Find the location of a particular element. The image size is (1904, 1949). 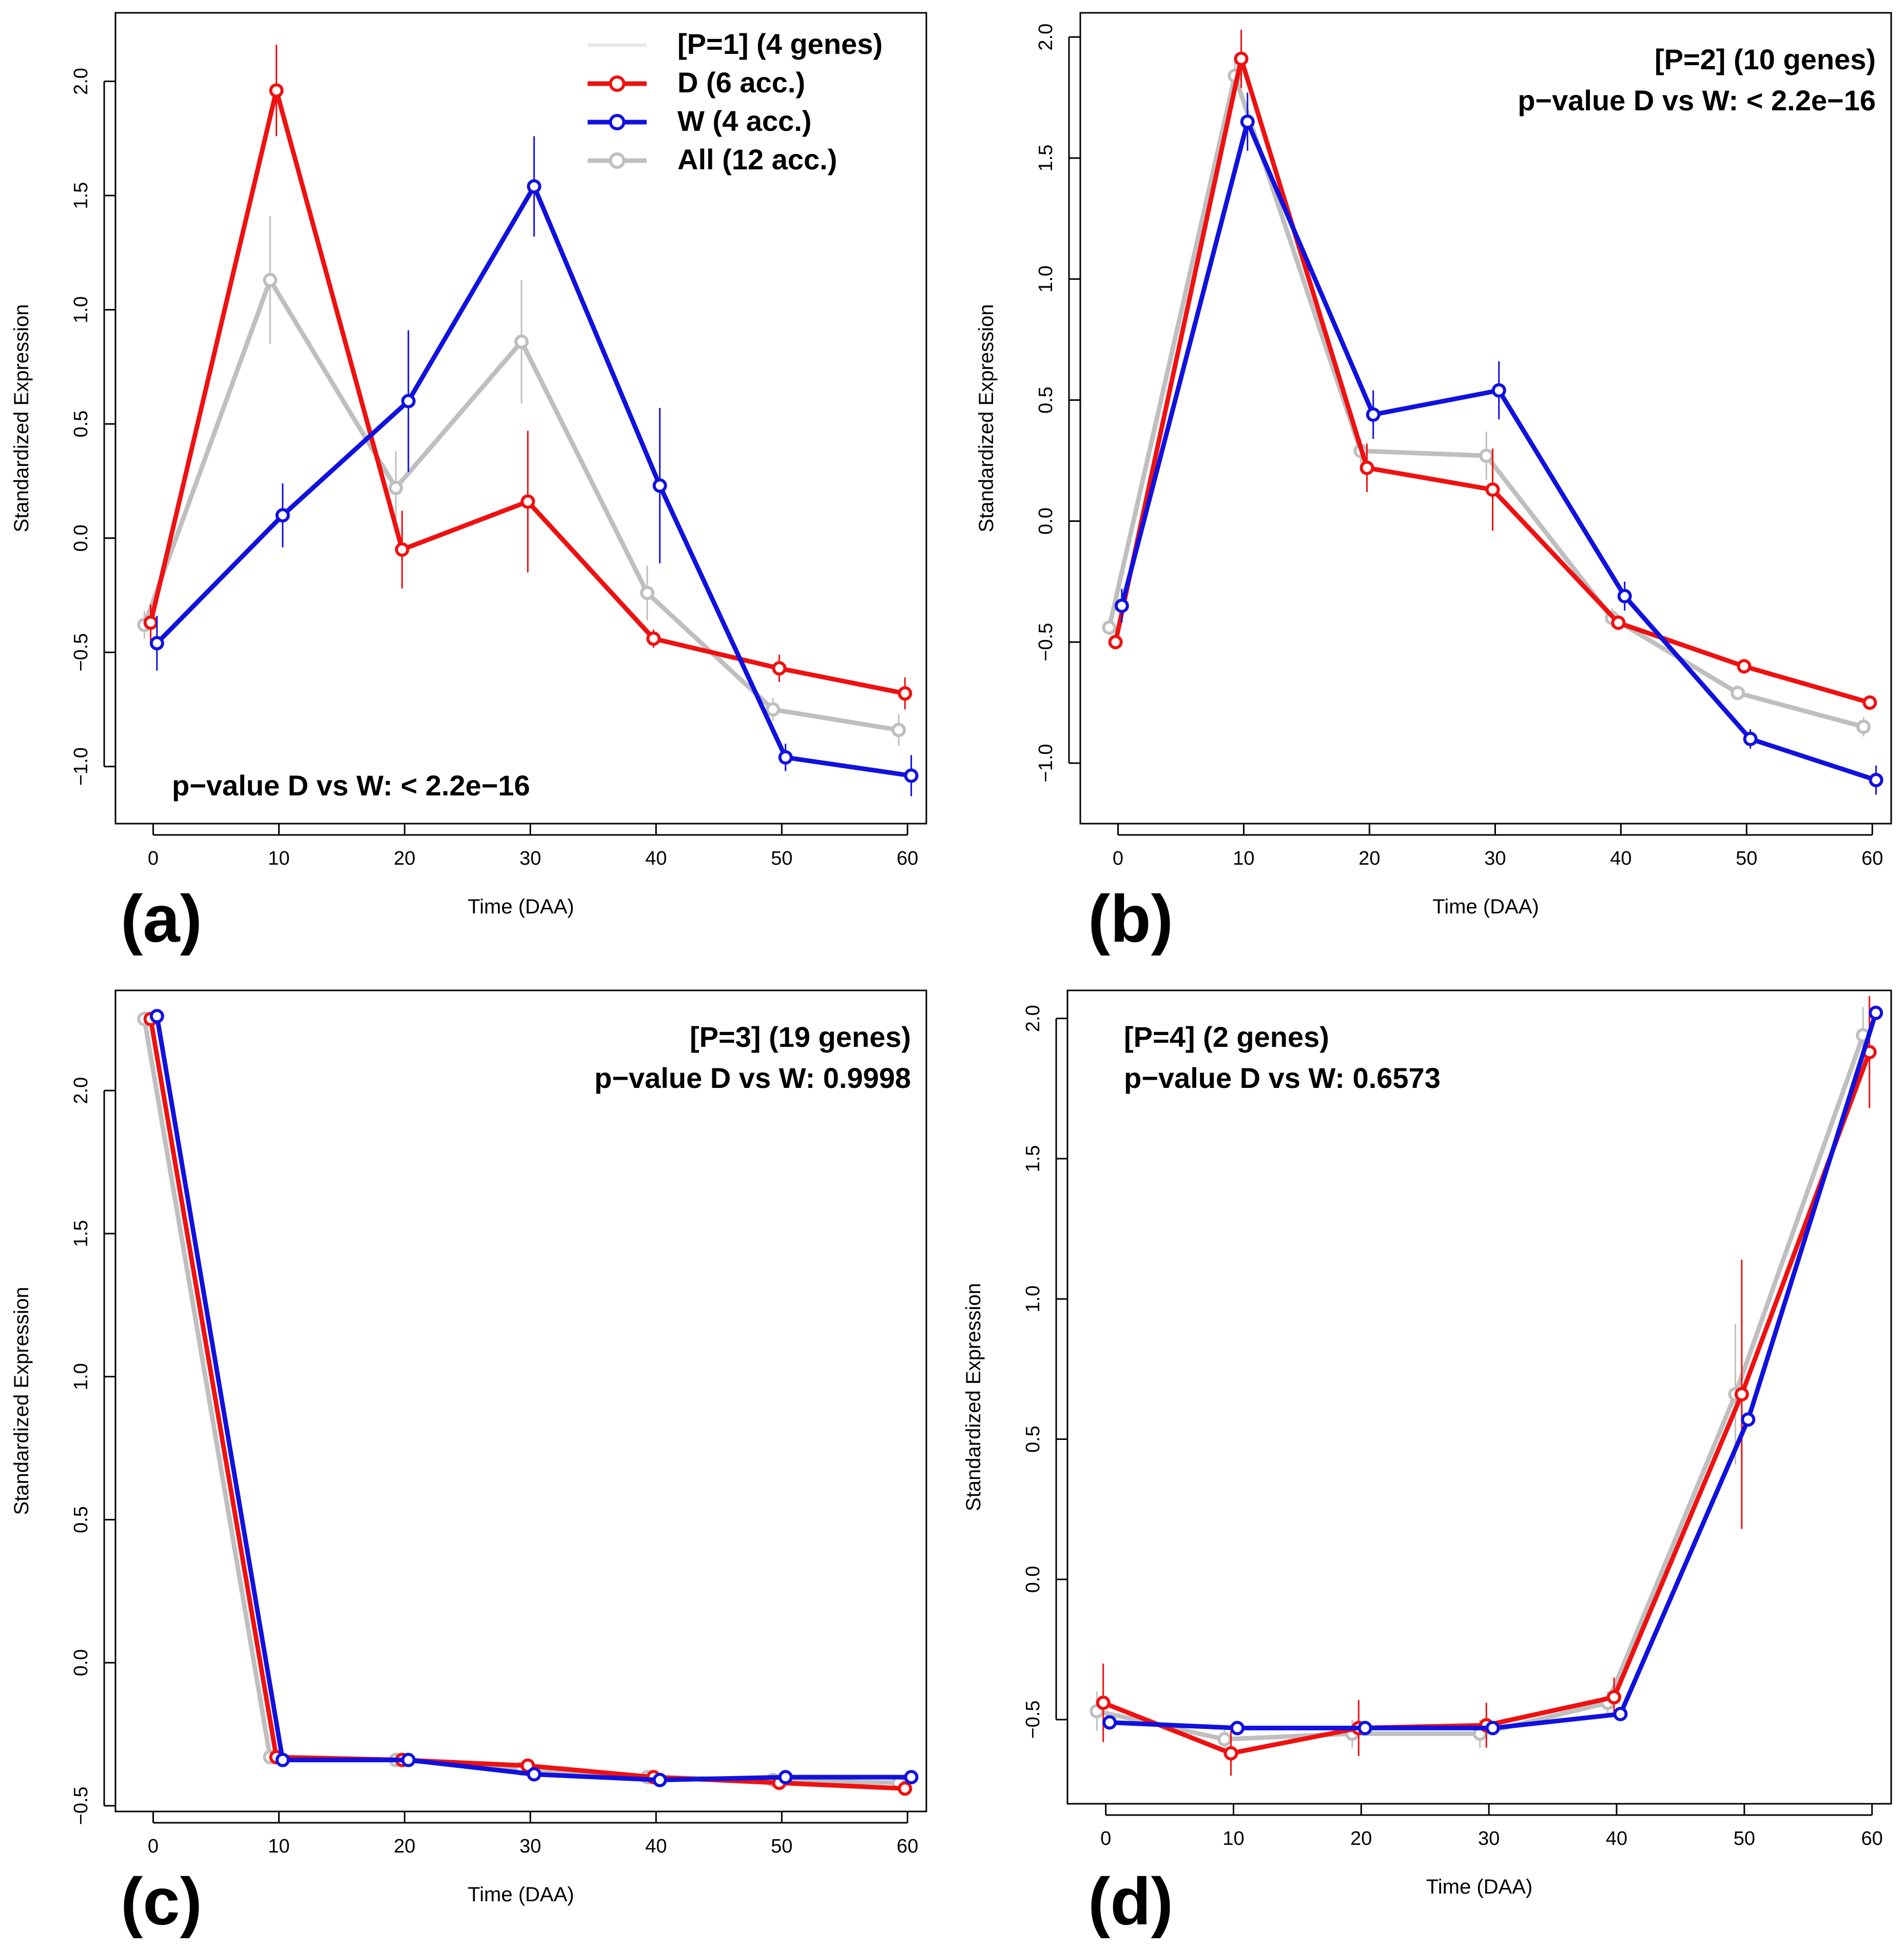

annotation: p−value D vs W: < 2.2e−16 is located at coordinates (351, 785).